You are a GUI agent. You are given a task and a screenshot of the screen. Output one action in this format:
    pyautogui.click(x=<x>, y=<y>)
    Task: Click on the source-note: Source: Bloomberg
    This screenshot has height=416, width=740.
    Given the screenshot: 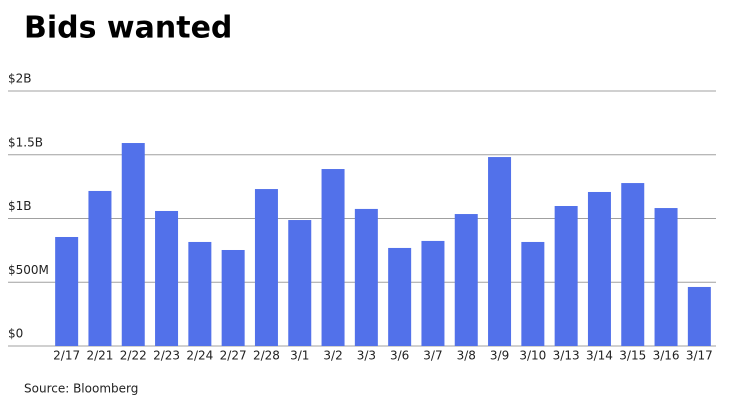 What is the action you would take?
    pyautogui.click(x=81, y=389)
    